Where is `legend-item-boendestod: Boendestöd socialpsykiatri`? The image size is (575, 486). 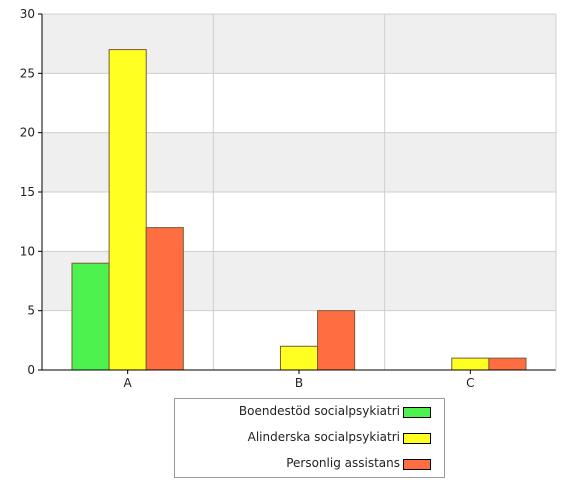 legend-item-boendestod: Boendestöd socialpsykiatri is located at coordinates (309, 412).